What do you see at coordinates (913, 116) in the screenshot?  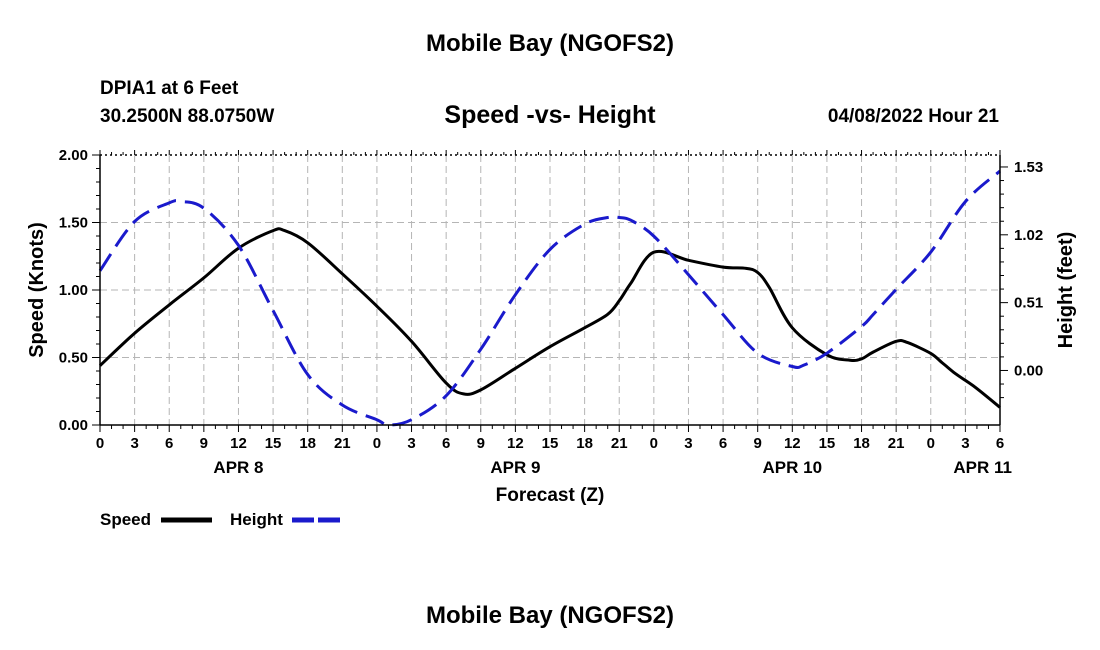 I see `forecast-datetime: 04/08/2022 Hour 21` at bounding box center [913, 116].